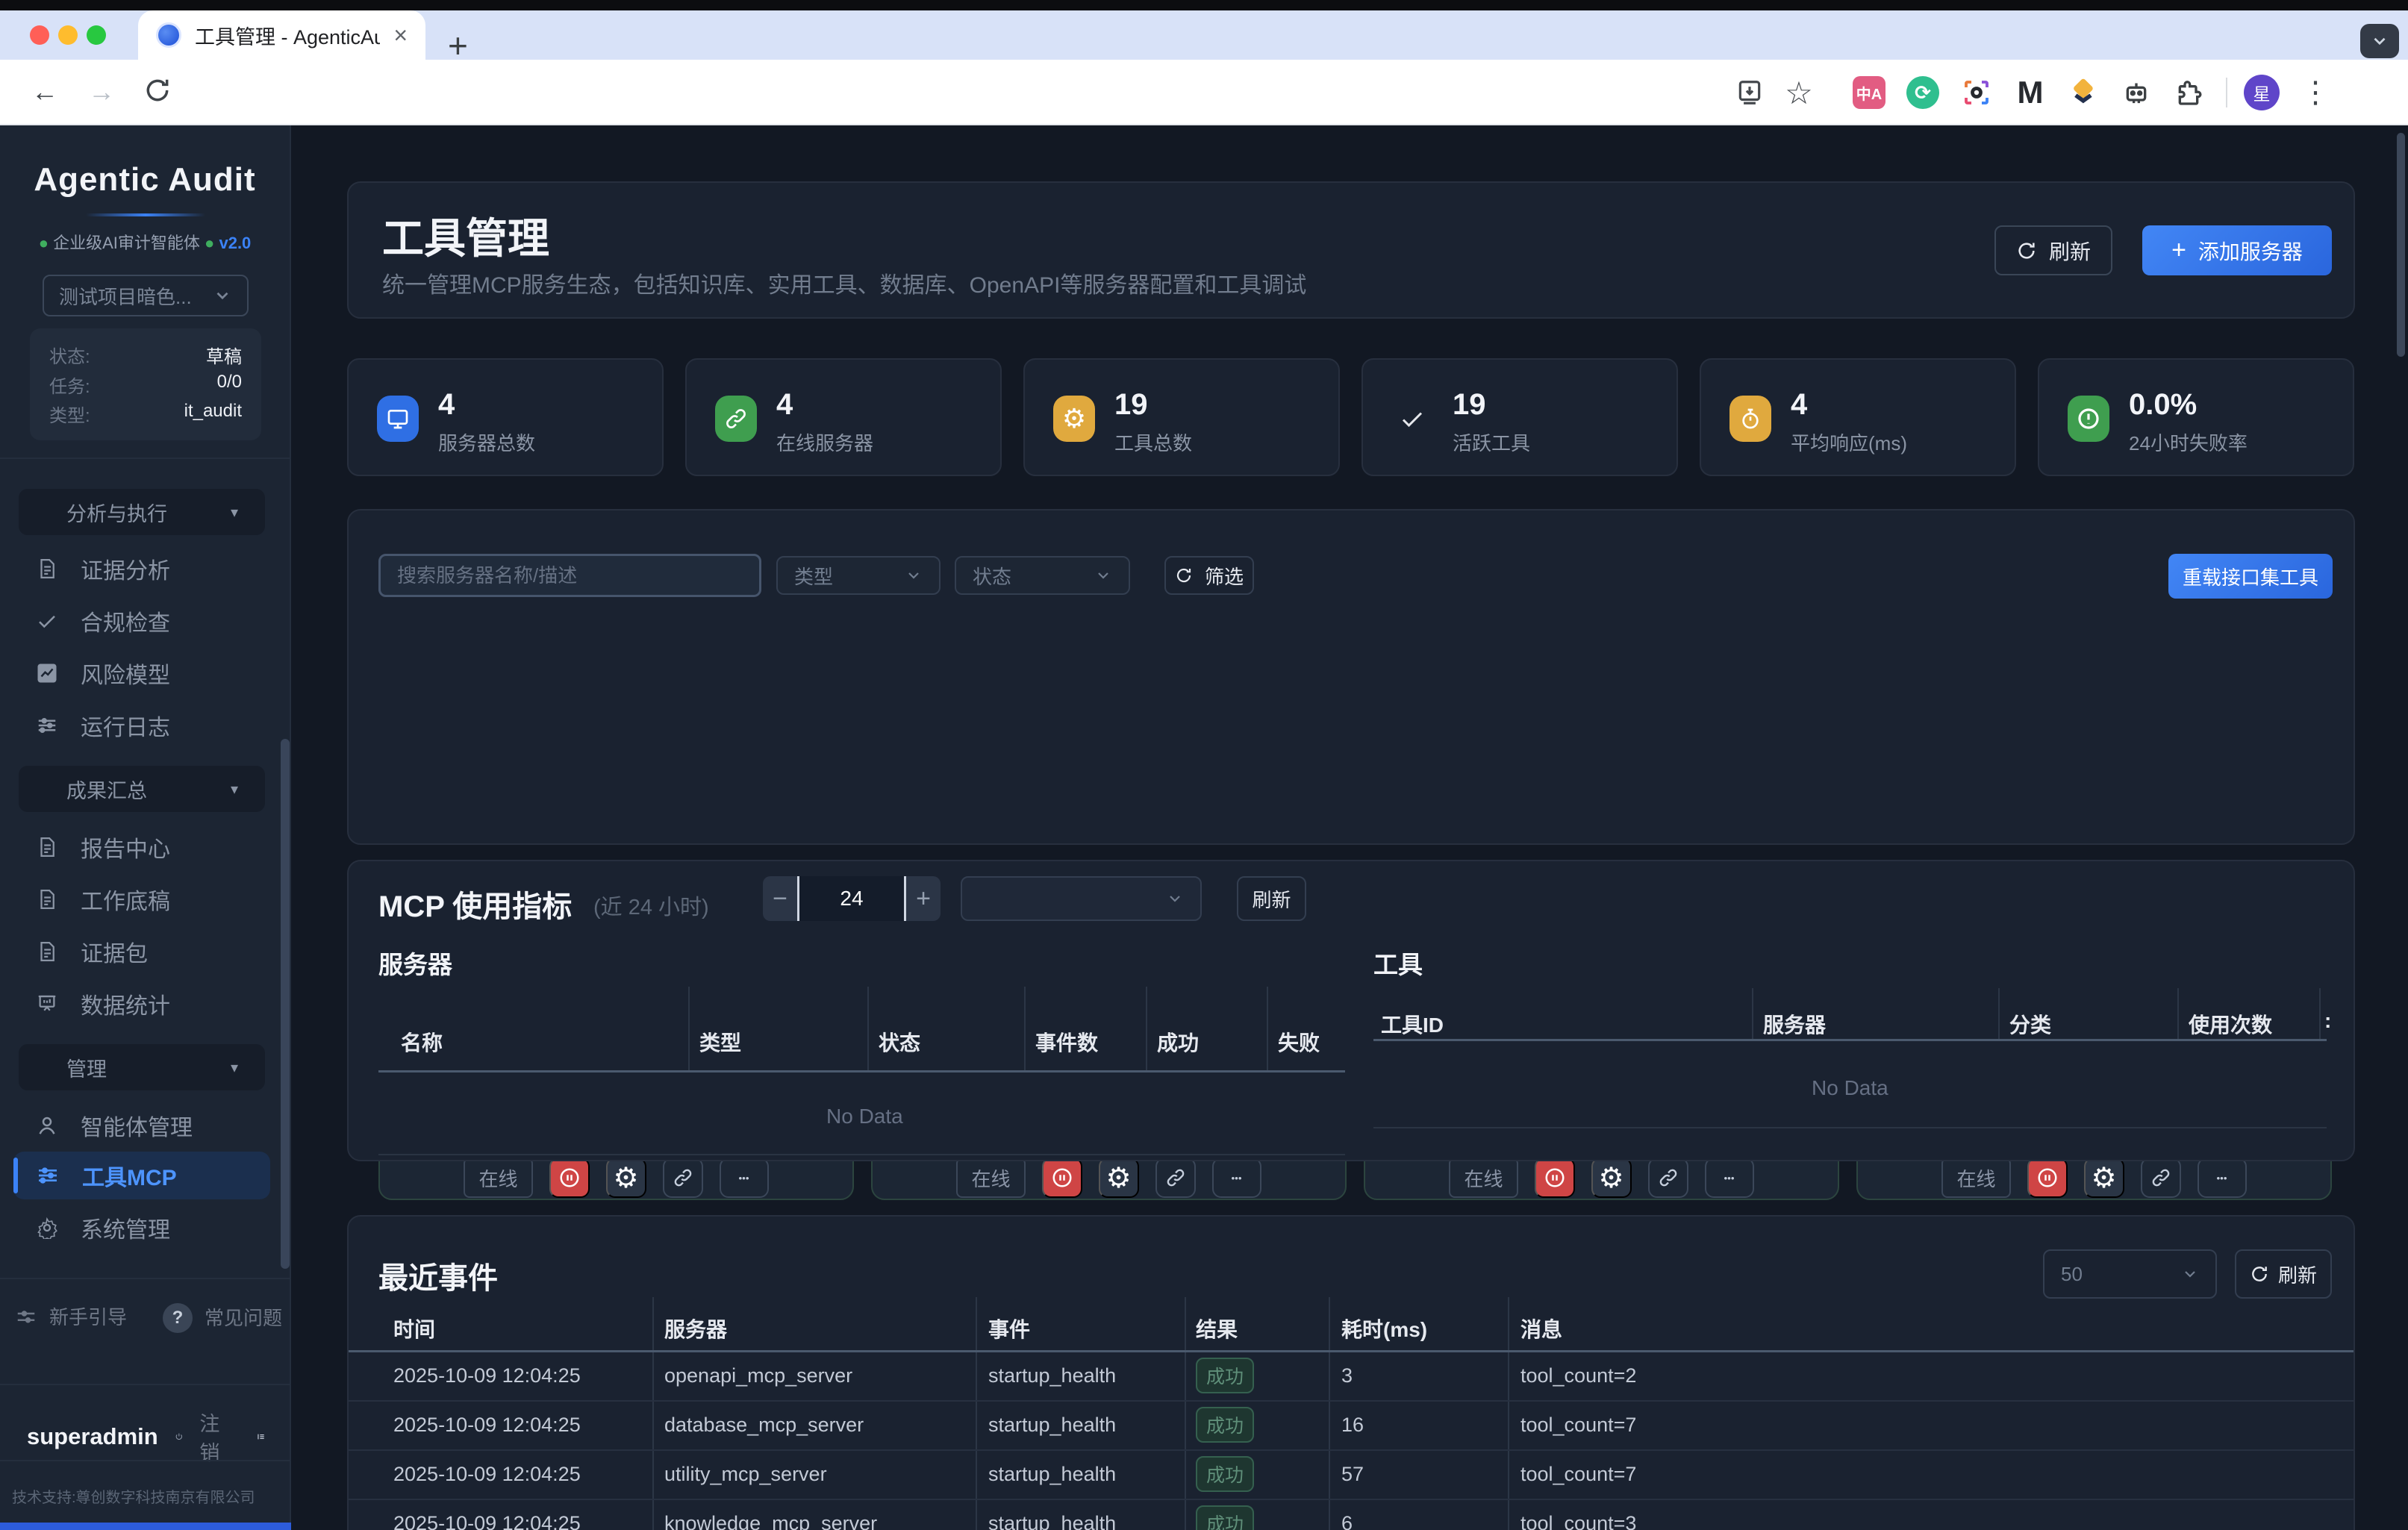  What do you see at coordinates (2188, 92) in the screenshot?
I see `extensions-puzzle-icon` at bounding box center [2188, 92].